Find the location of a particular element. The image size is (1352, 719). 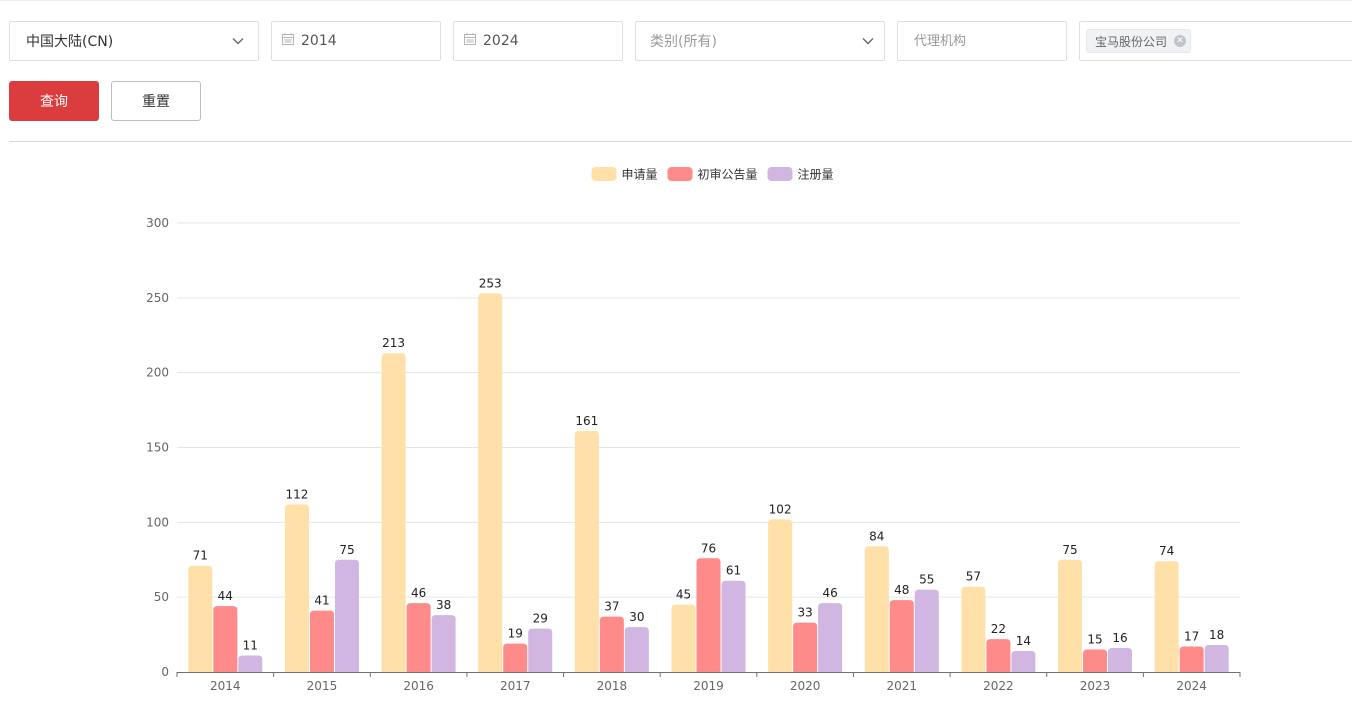

category-select-placeholder: 类别(所有) is located at coordinates (683, 42).